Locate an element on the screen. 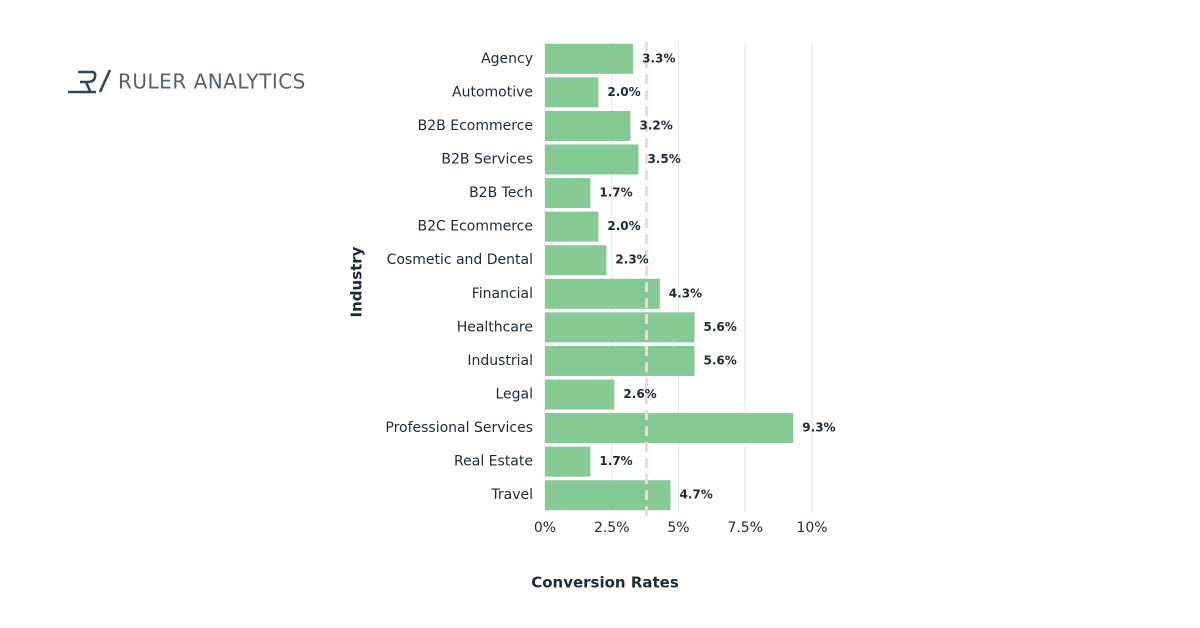 This screenshot has height=628, width=1200. y-tick-label: B2B Tech is located at coordinates (501, 193).